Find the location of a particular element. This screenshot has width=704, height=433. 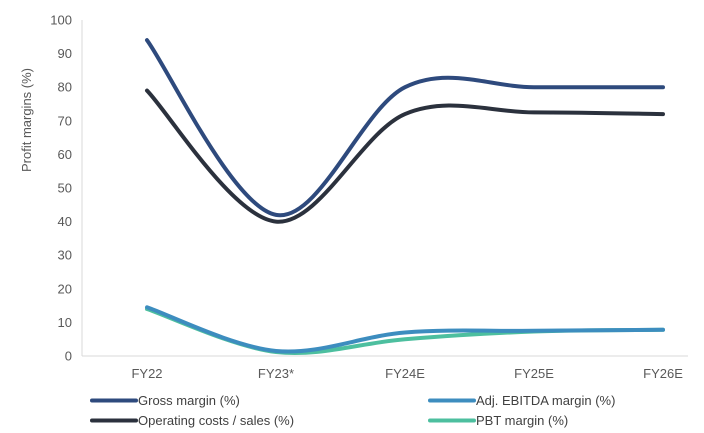

y-tick-label: 70 is located at coordinates (65, 120).